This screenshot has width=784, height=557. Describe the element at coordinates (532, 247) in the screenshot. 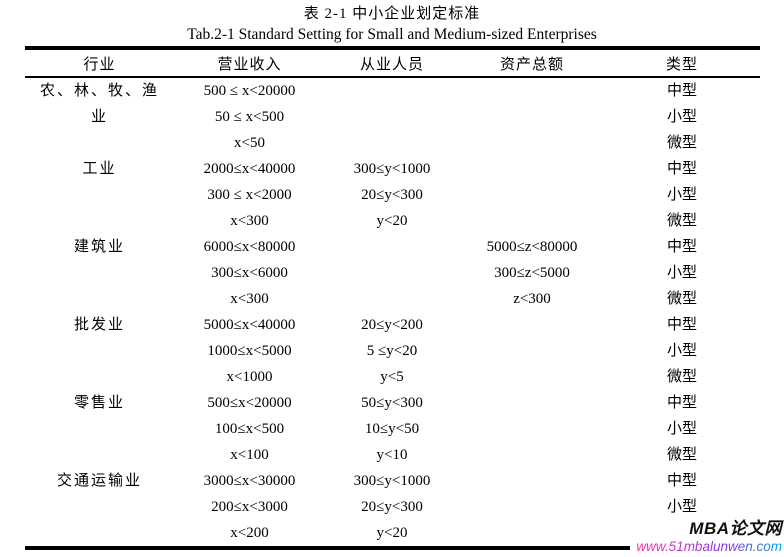

I see `assets-cell: 5000≤z<80000` at that location.